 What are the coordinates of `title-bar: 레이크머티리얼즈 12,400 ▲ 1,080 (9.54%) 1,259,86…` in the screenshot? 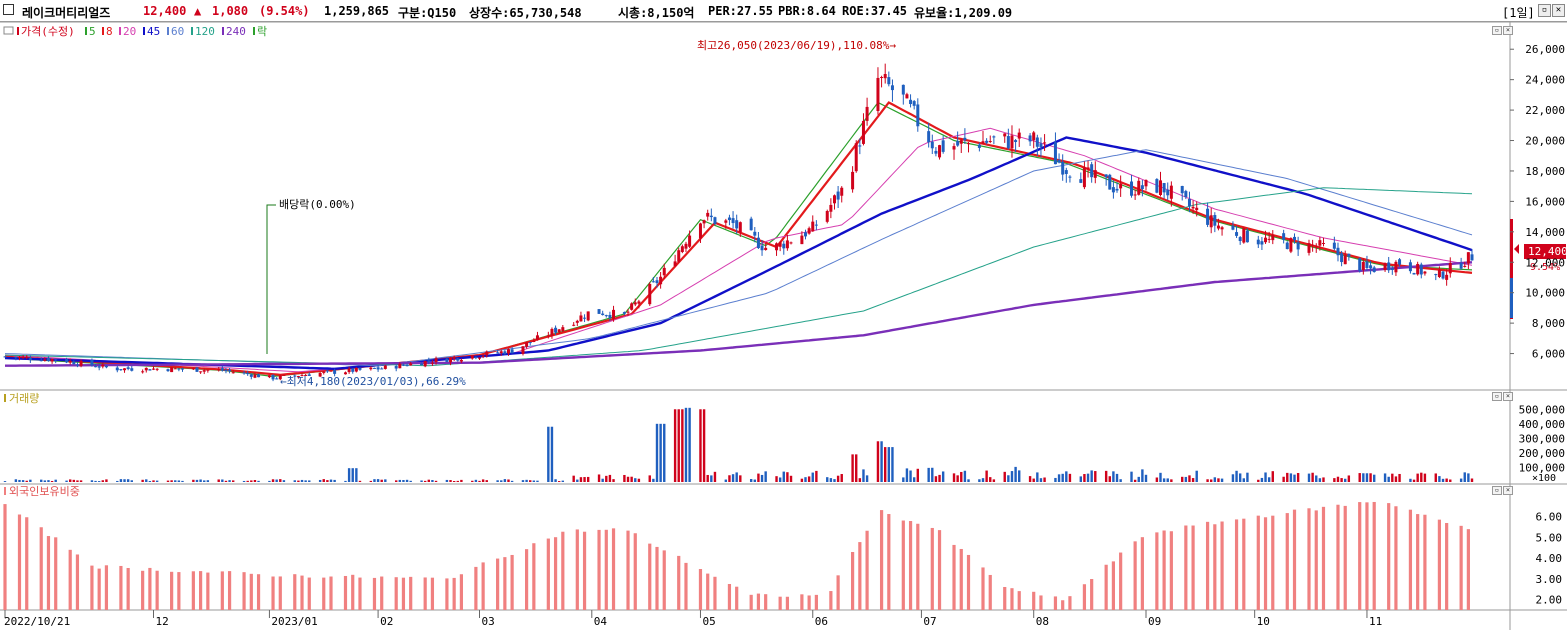 It's located at (783, 11).